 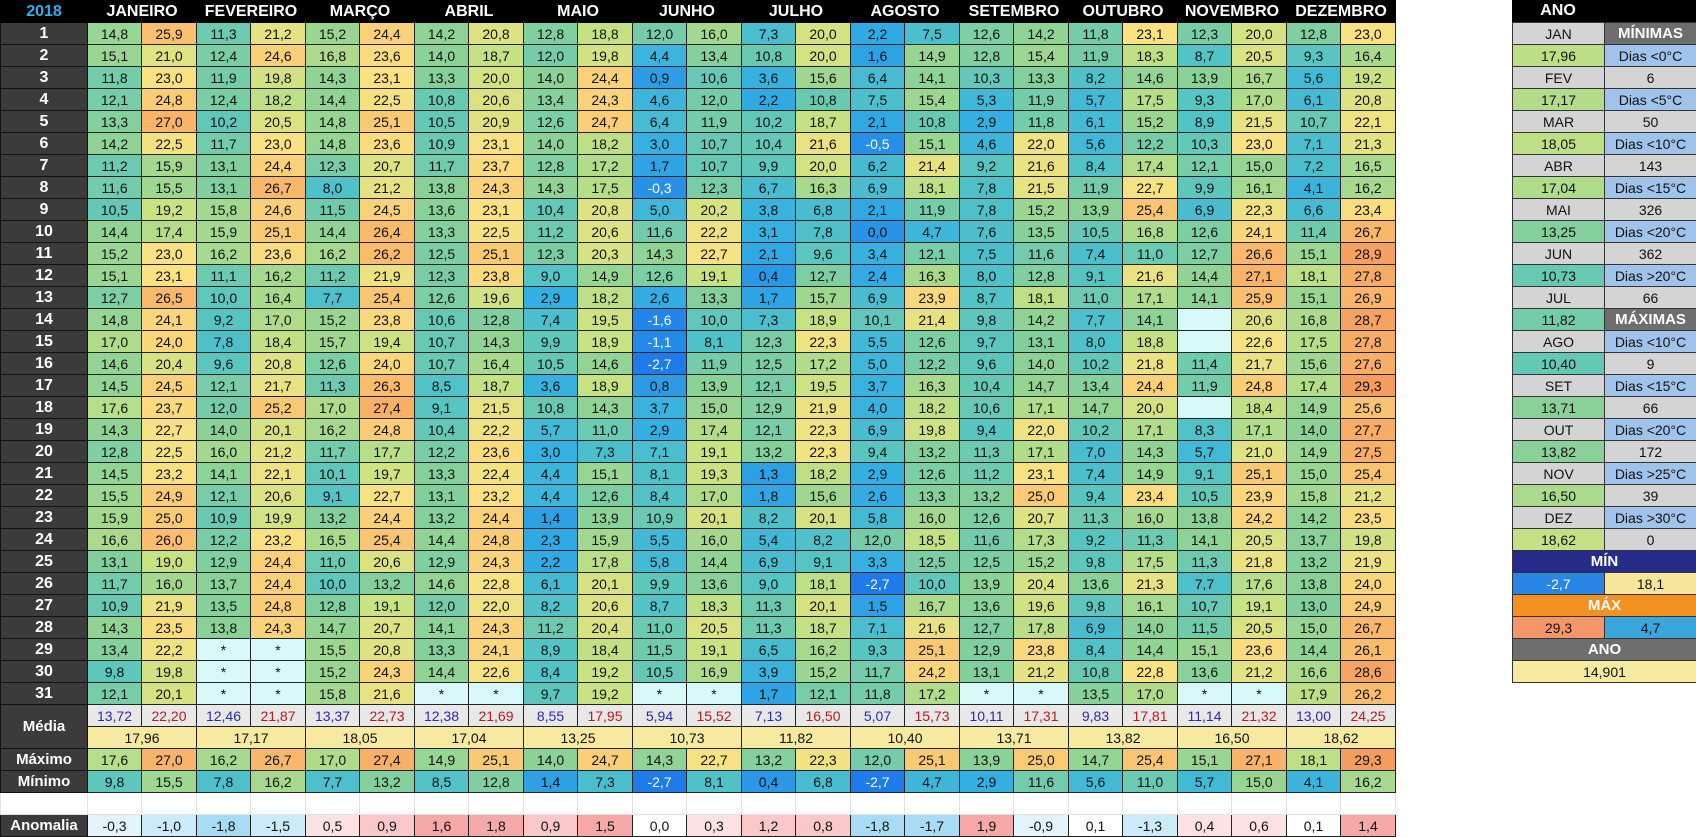 What do you see at coordinates (441, 143) in the screenshot?
I see `temp-cell: 10,9` at bounding box center [441, 143].